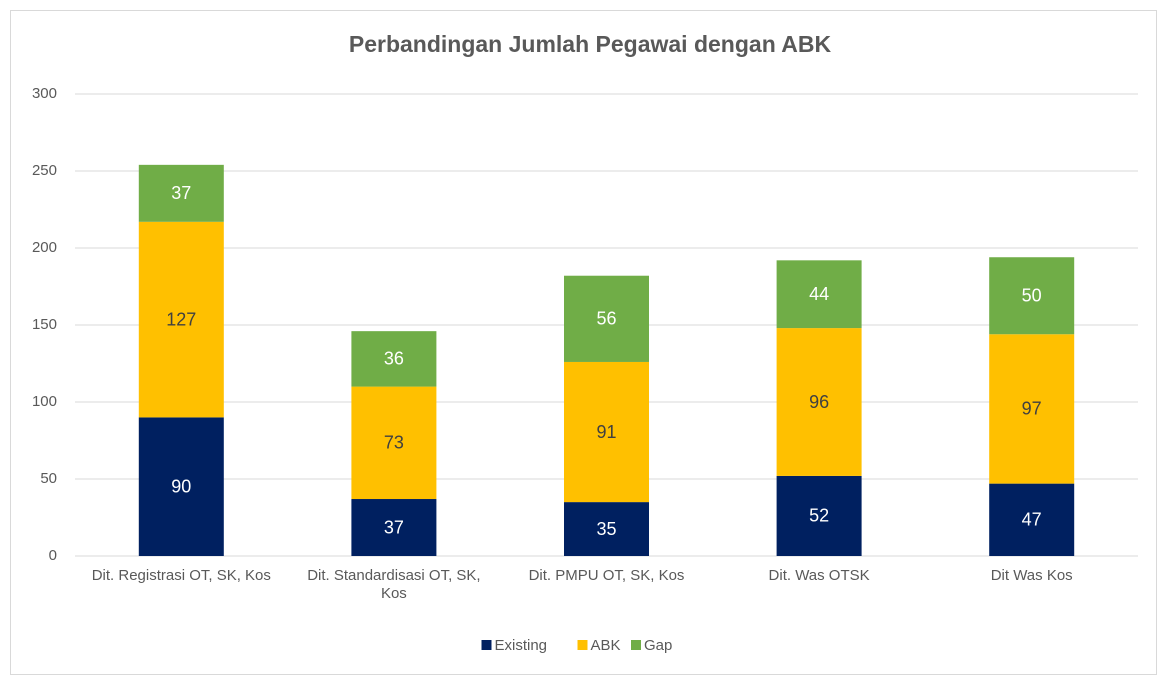 This screenshot has width=1167, height=675. I want to click on y-tick-label: 300, so click(44, 93).